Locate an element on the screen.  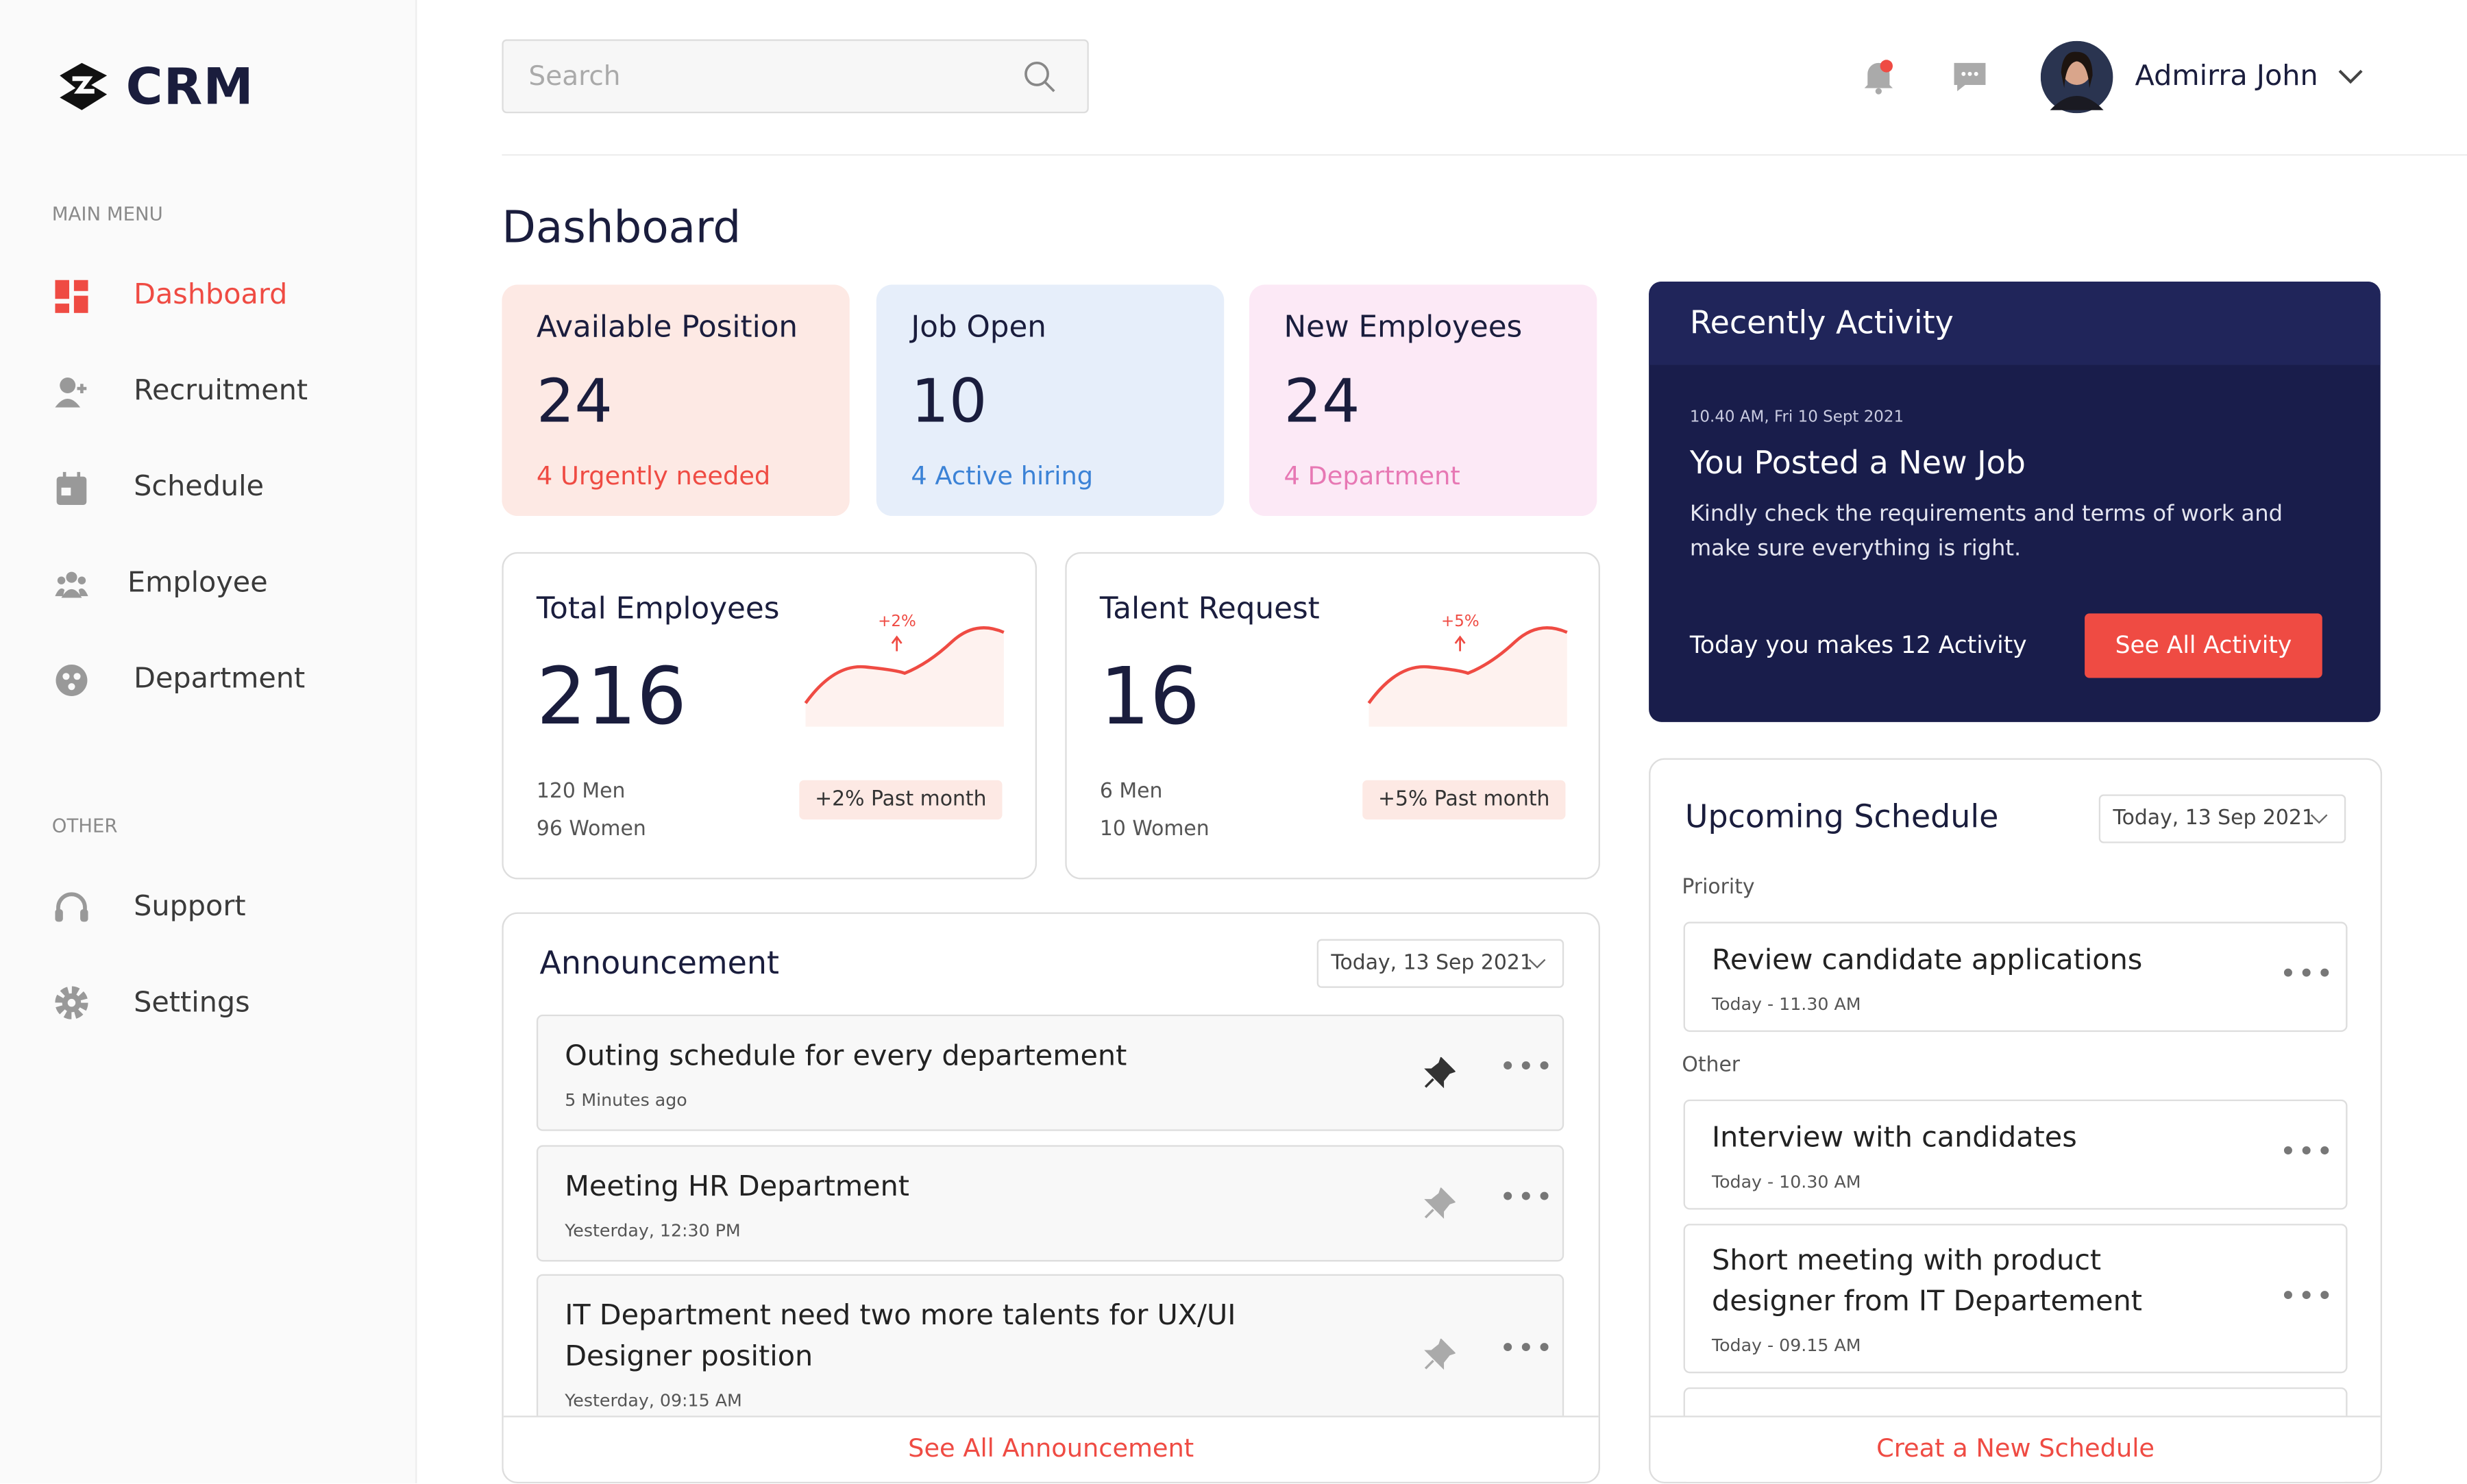
summary-detail: 10 Women is located at coordinates (1154, 829).